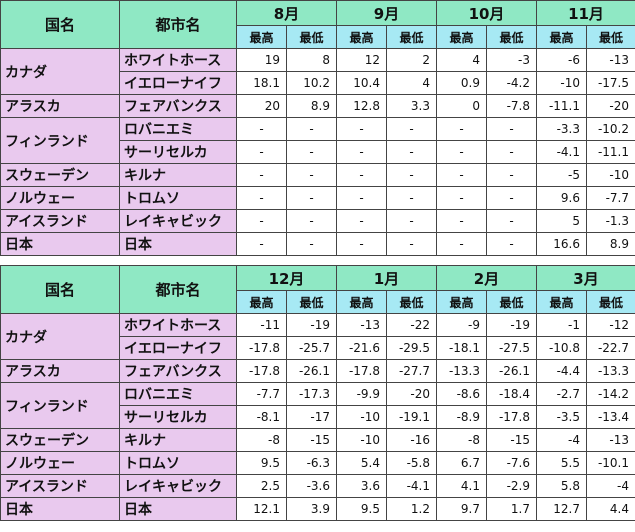 This screenshot has width=635, height=532. I want to click on temperature-cell: 4.1, so click(461, 486).